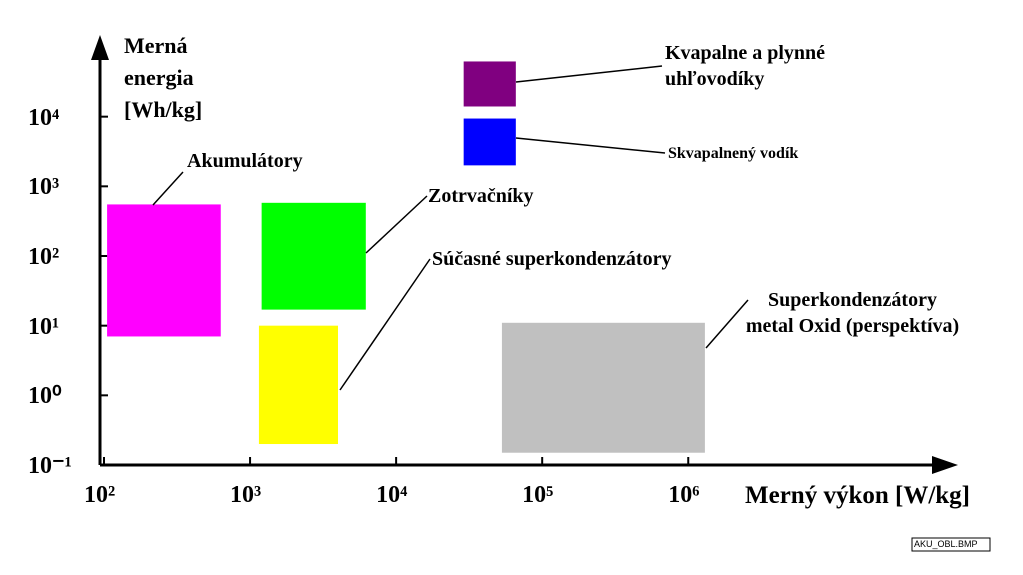  I want to click on y-tick-label: 10⁴, so click(44, 117).